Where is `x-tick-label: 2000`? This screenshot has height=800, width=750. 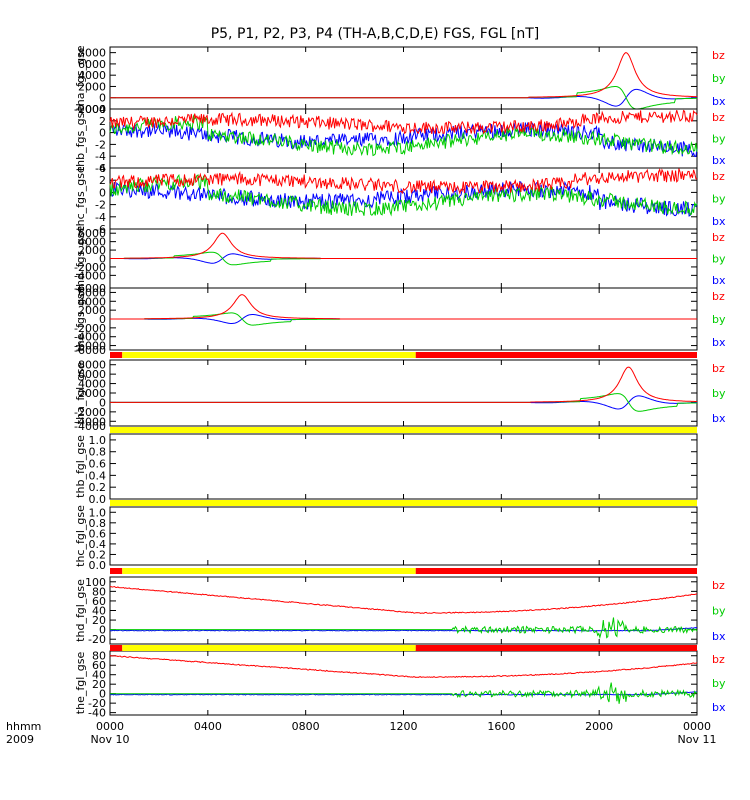 x-tick-label: 2000 is located at coordinates (599, 726).